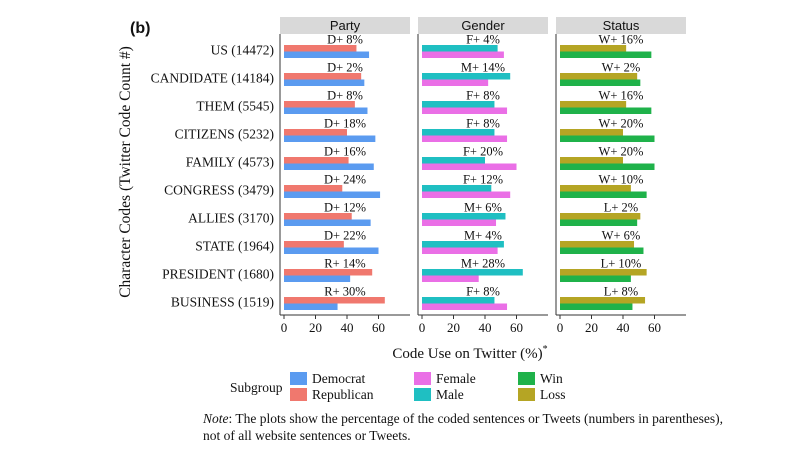  What do you see at coordinates (298, 378) in the screenshot?
I see `legend-swatch-democrat` at bounding box center [298, 378].